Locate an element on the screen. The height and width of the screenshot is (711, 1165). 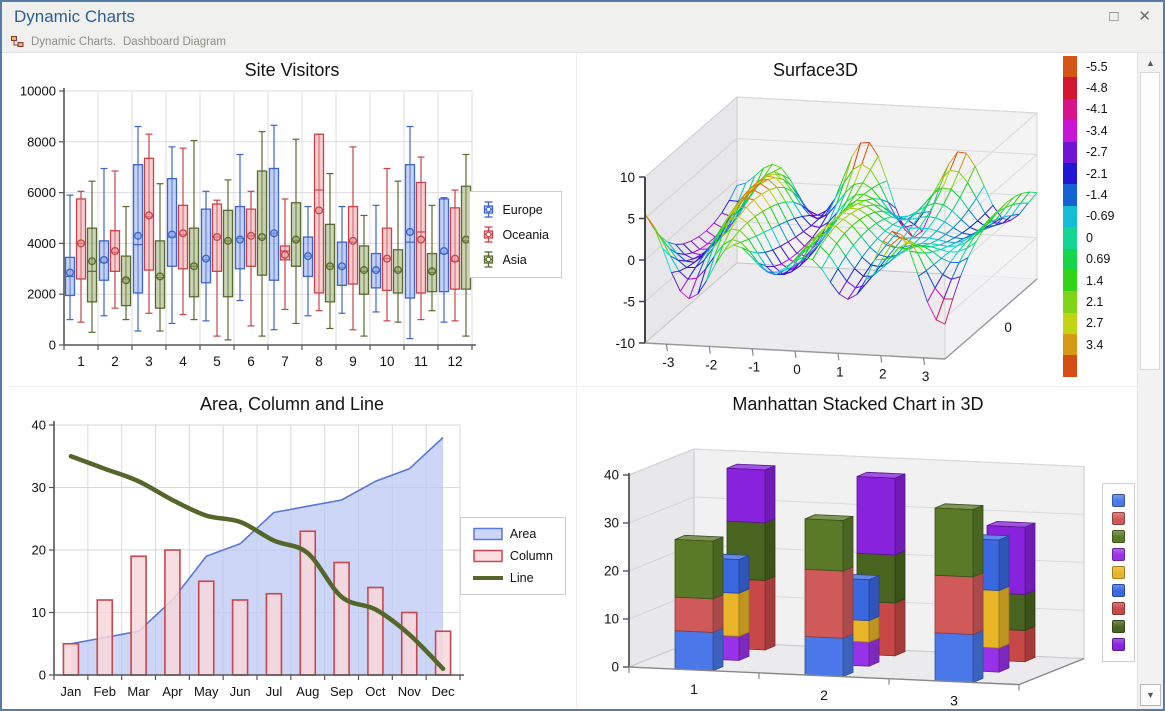
svg-text: 7 is located at coordinates (285, 361).